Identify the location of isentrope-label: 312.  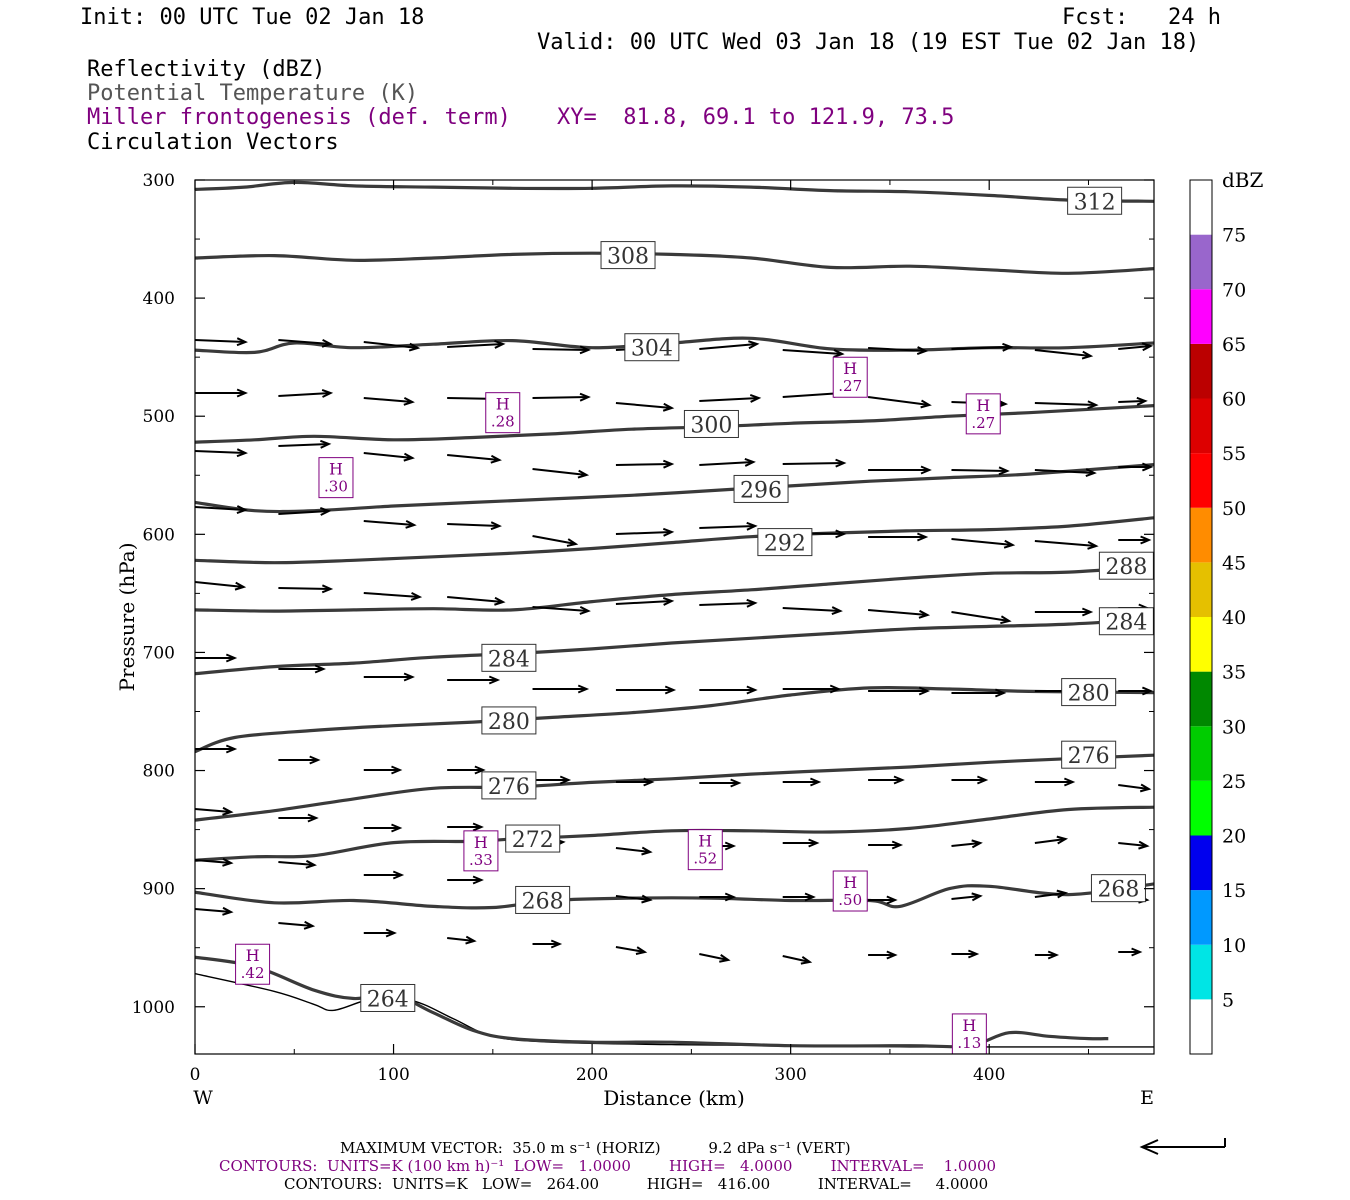
(1095, 200).